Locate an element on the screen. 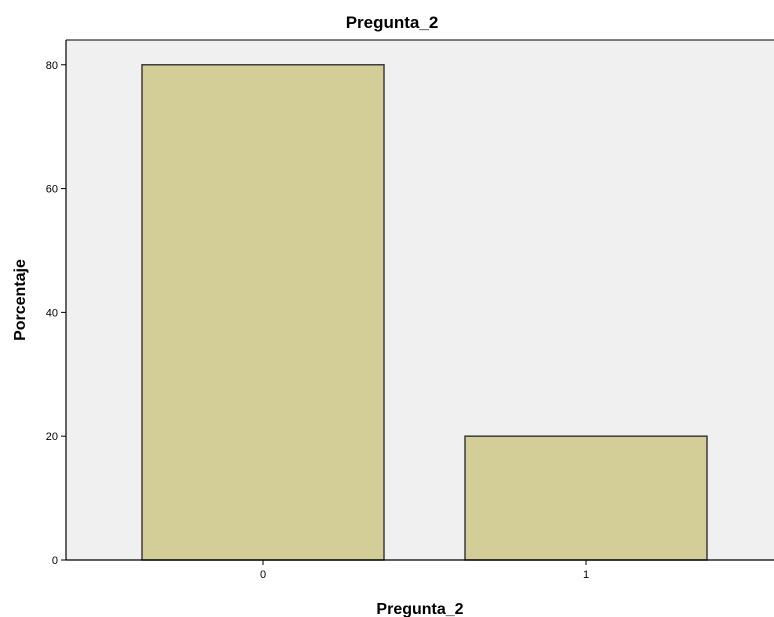  y-tick-label: 40 is located at coordinates (52, 313).